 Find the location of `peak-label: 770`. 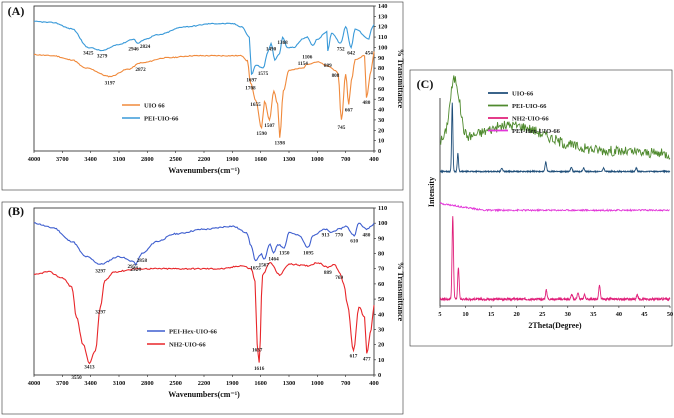

peak-label: 770 is located at coordinates (339, 235).